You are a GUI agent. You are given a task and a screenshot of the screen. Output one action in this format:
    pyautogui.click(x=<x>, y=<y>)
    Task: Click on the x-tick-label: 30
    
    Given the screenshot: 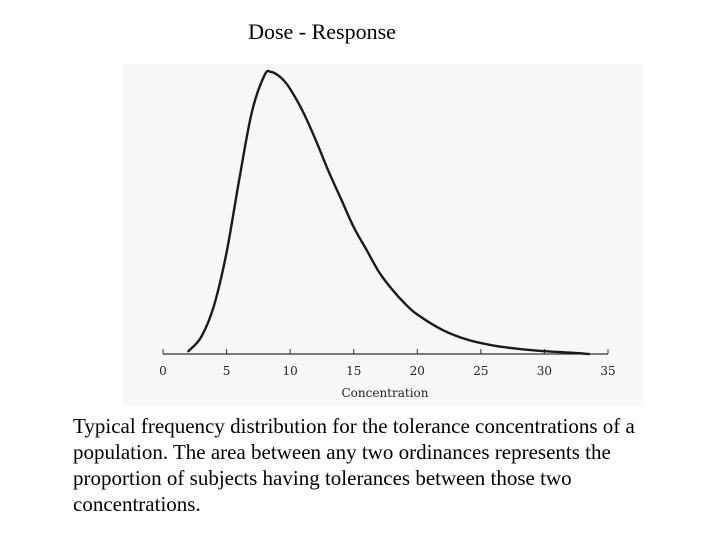 What is the action you would take?
    pyautogui.click(x=544, y=371)
    